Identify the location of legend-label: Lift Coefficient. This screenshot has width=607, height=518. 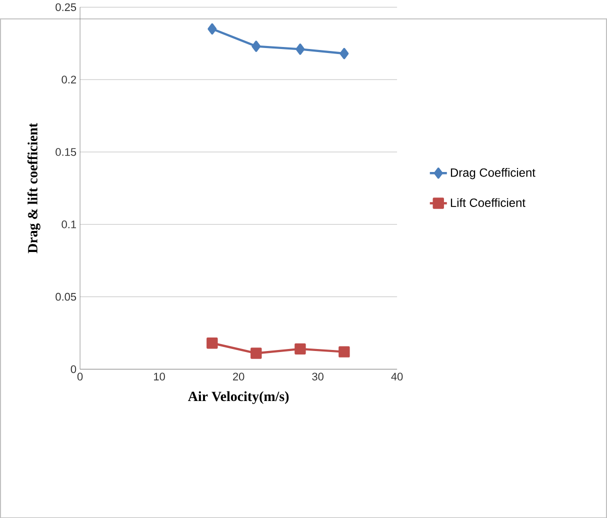
(488, 202).